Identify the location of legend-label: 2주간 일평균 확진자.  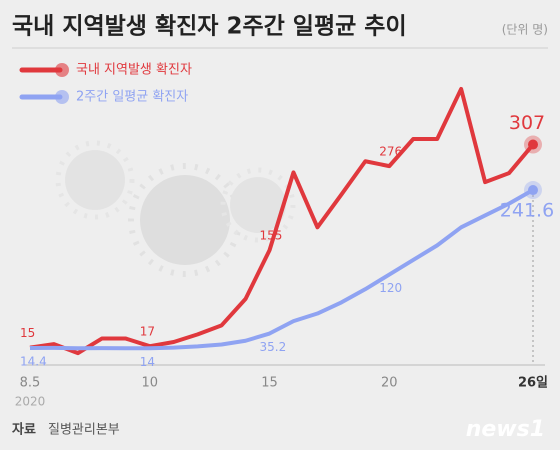
(132, 97).